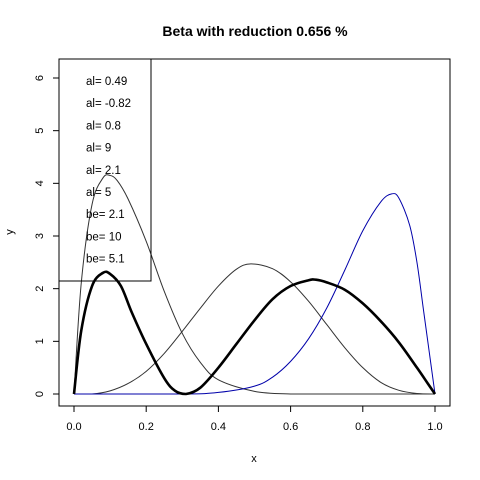 This screenshot has width=480, height=480. What do you see at coordinates (108, 104) in the screenshot?
I see `legend-entry: al= -0.82` at bounding box center [108, 104].